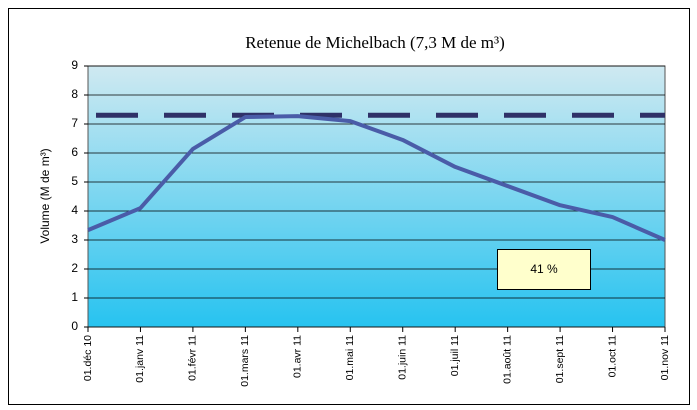 This screenshot has width=697, height=410. Describe the element at coordinates (507, 359) in the screenshot. I see `x-tick-label: 01.août 11` at that location.